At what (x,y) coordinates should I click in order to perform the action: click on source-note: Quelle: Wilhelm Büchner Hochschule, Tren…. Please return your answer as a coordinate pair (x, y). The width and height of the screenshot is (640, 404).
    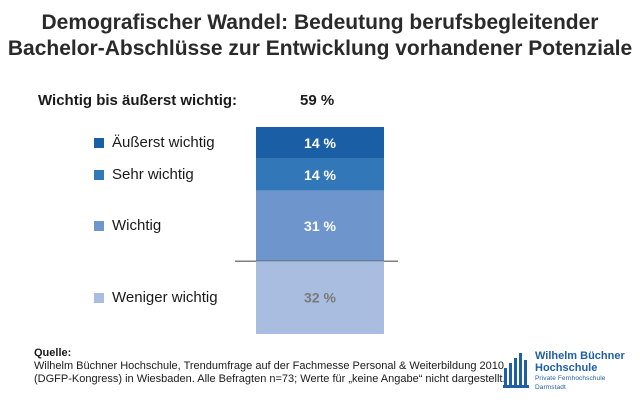
    Looking at the image, I should click on (270, 366).